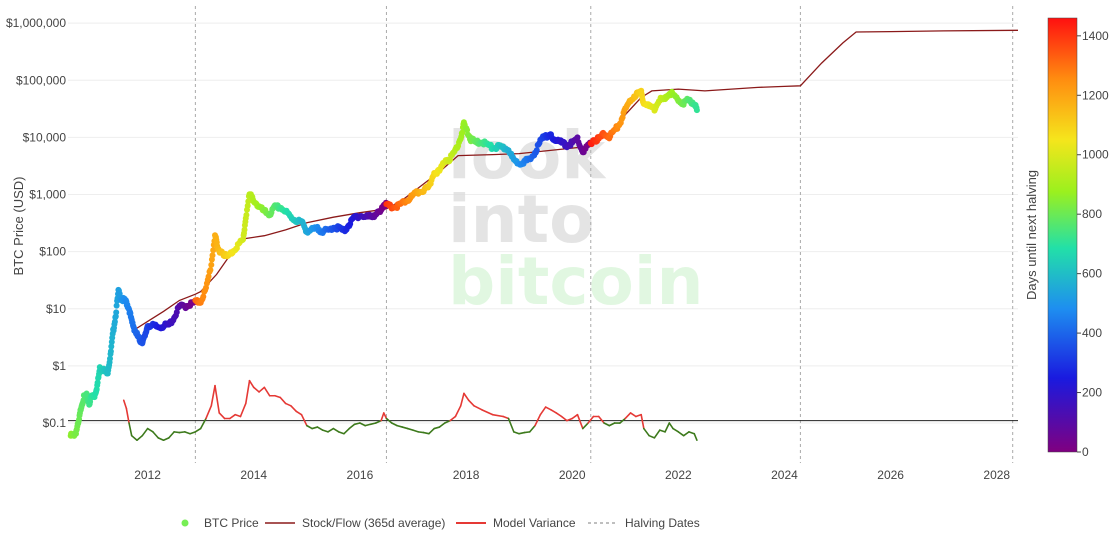  I want to click on legend-item-stock-flow: Stock/Flow (365d average), so click(355, 523).